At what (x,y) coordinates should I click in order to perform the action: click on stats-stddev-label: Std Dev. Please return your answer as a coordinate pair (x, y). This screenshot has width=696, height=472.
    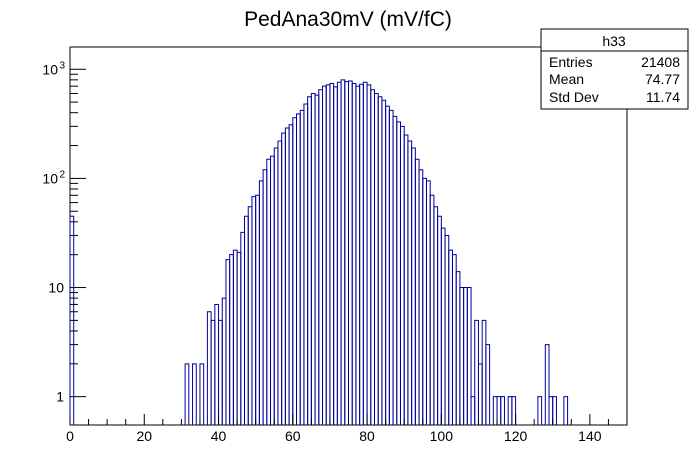
    Looking at the image, I should click on (574, 97).